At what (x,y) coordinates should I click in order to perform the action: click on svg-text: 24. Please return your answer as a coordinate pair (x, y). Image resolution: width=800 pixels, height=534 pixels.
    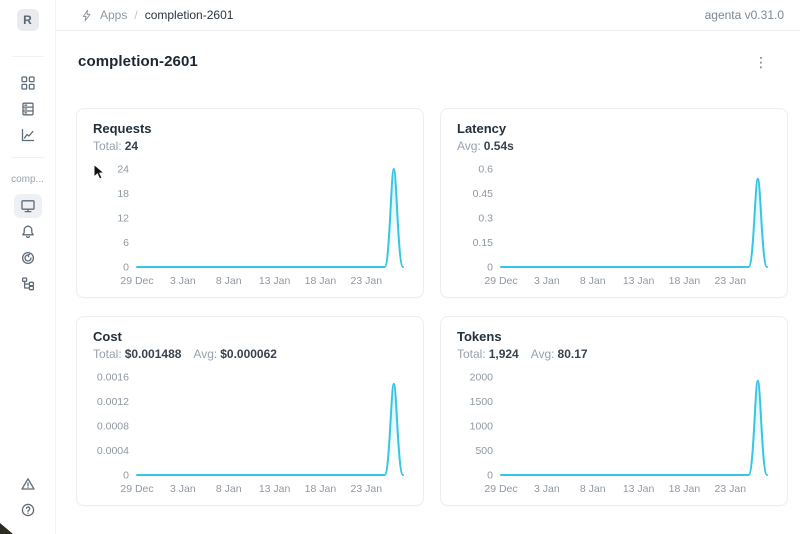
    Looking at the image, I should click on (123, 170).